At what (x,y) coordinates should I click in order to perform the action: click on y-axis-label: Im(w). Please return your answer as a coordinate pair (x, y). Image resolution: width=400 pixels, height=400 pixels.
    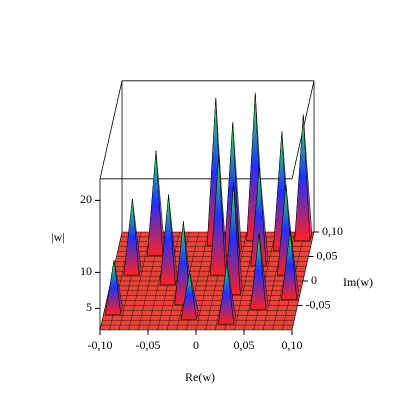
    Looking at the image, I should click on (358, 282).